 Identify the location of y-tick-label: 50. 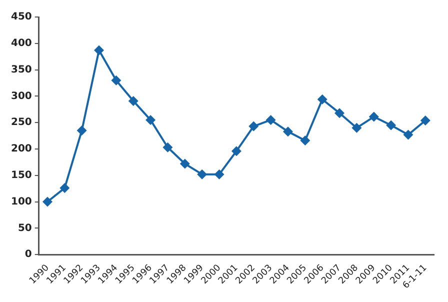
(25, 228).